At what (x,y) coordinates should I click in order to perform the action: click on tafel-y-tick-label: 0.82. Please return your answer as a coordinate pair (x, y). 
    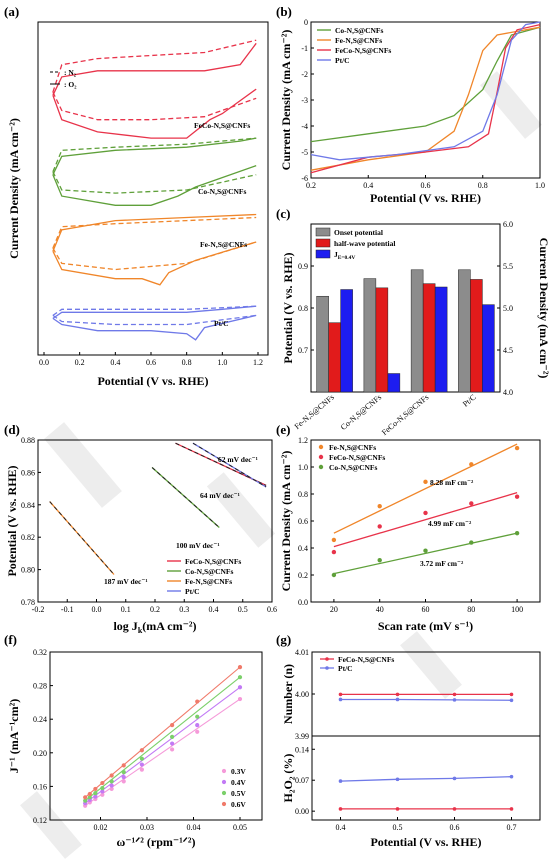
    Looking at the image, I should click on (28, 537).